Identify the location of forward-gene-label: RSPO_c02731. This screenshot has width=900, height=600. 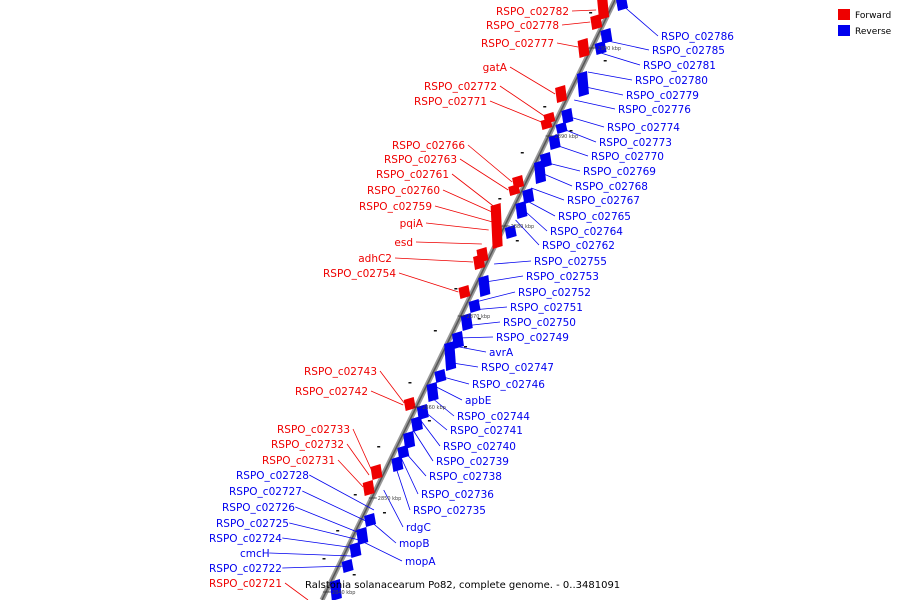
(298, 461).